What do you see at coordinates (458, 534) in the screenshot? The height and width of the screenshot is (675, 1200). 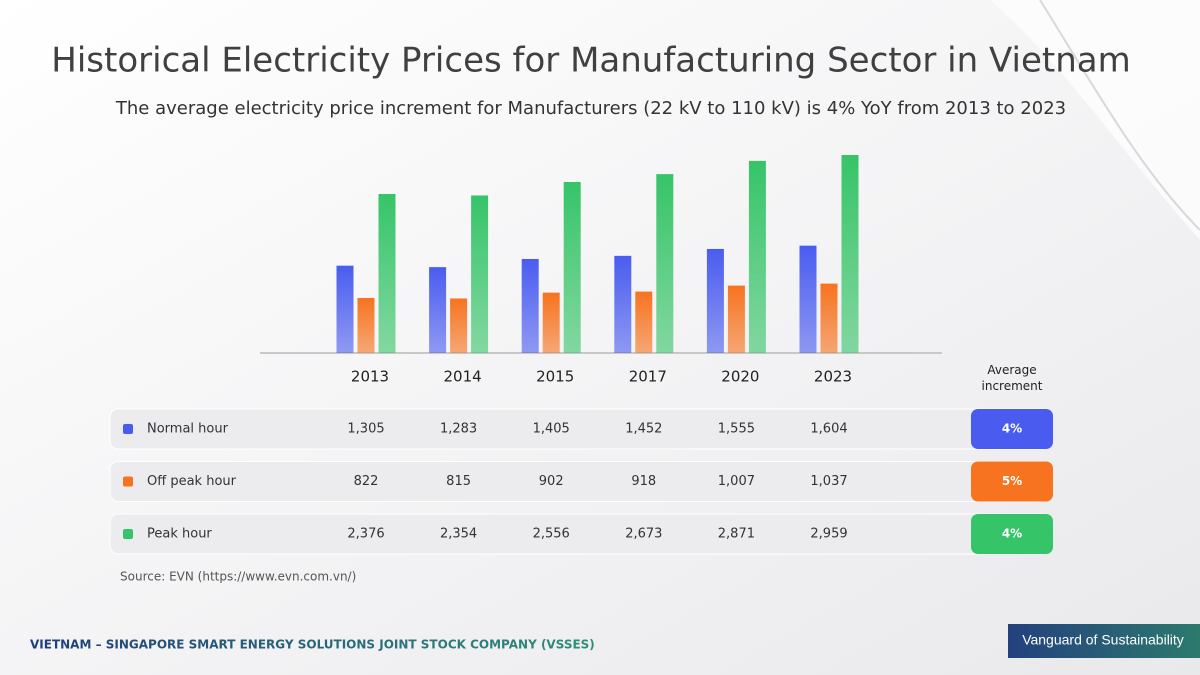 I see `table-value: 2,354` at bounding box center [458, 534].